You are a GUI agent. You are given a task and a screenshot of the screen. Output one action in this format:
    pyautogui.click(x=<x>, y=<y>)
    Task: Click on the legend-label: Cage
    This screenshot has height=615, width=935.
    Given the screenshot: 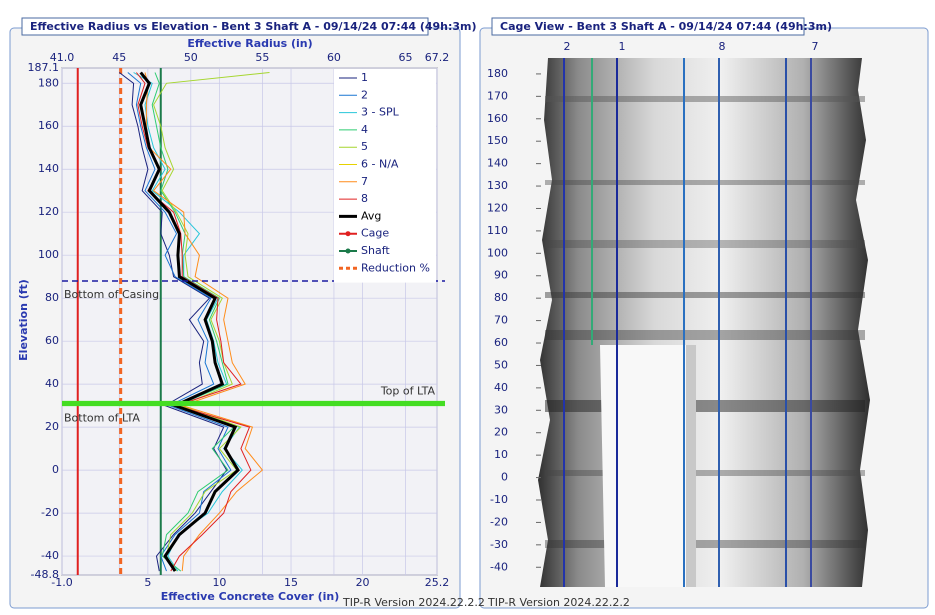 What is the action you would take?
    pyautogui.click(x=375, y=233)
    